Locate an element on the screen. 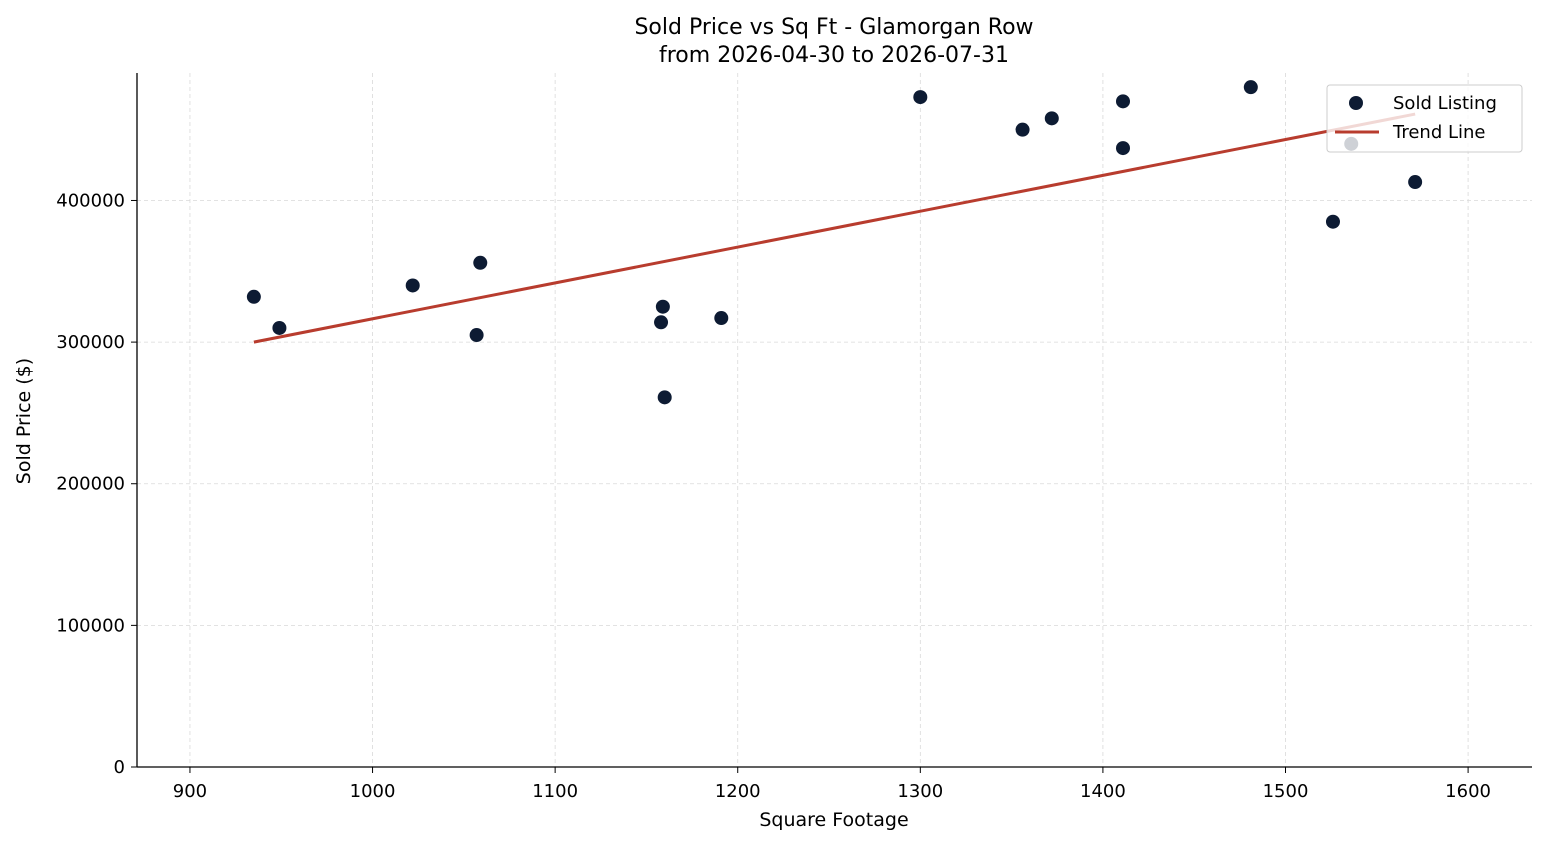 The width and height of the screenshot is (1547, 845). legend-marker-sold-listing is located at coordinates (1356, 103).